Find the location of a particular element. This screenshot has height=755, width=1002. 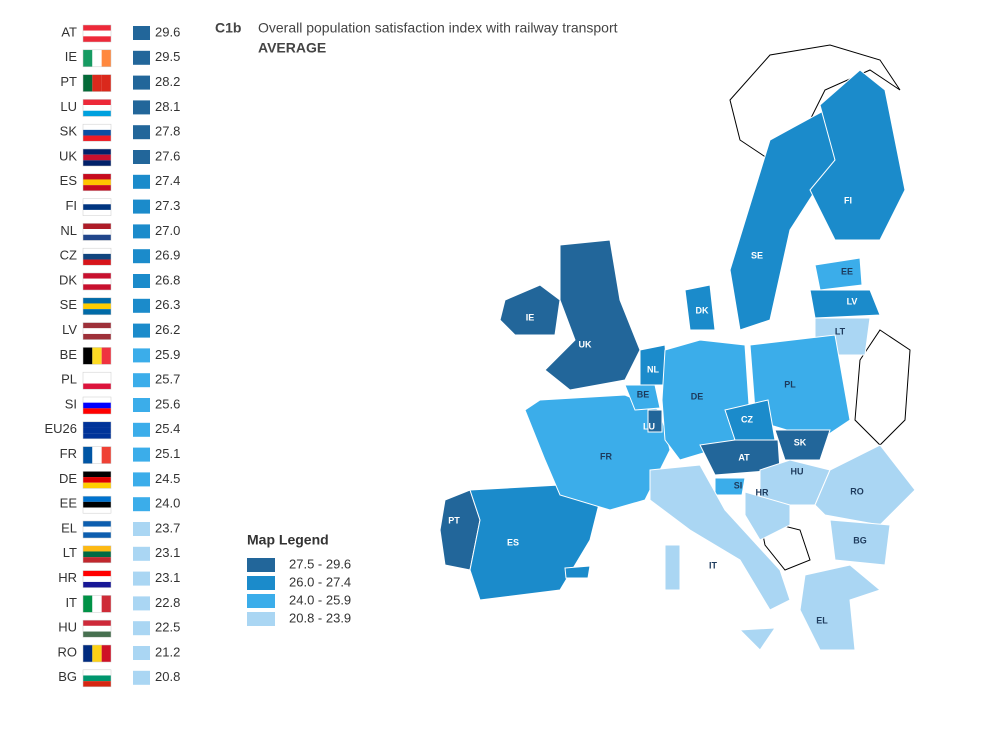

legend-title: Map Legend is located at coordinates (288, 540).